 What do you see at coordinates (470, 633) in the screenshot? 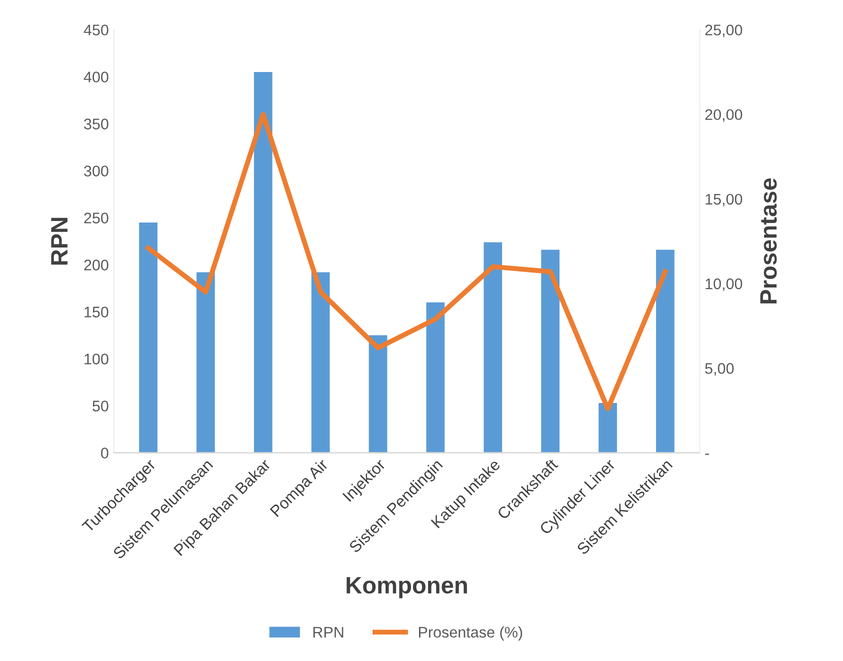
I see `legend-label: Prosentase (%)` at bounding box center [470, 633].